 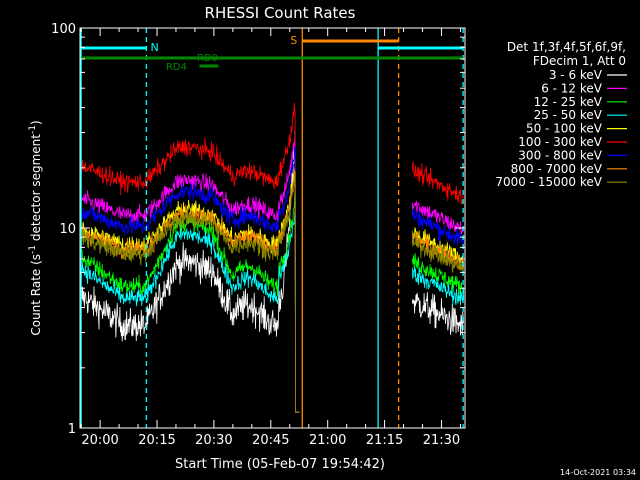 What do you see at coordinates (207, 58) in the screenshot?
I see `rd0-label: RD0` at bounding box center [207, 58].